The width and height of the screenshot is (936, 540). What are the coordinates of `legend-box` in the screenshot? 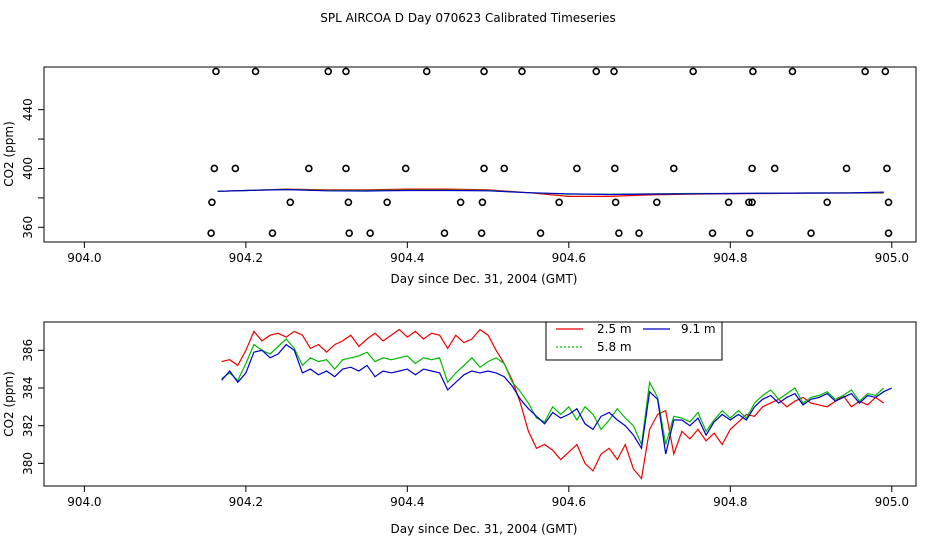 It's located at (634, 341).